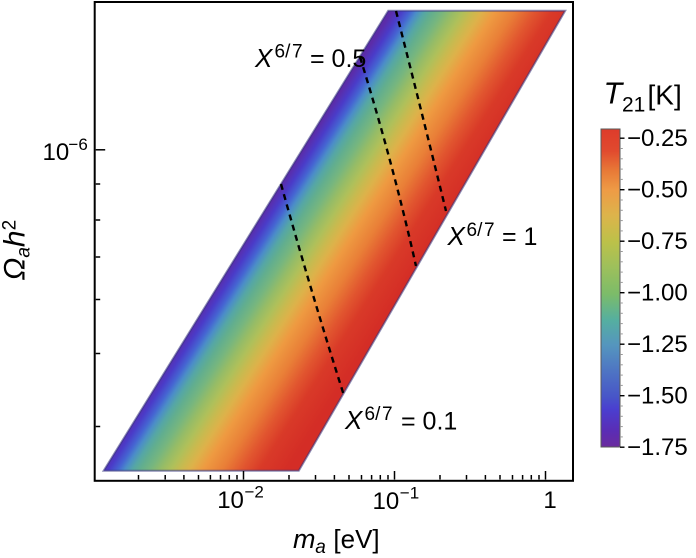  What do you see at coordinates (657, 344) in the screenshot?
I see `svg-text: −1.25` at bounding box center [657, 344].